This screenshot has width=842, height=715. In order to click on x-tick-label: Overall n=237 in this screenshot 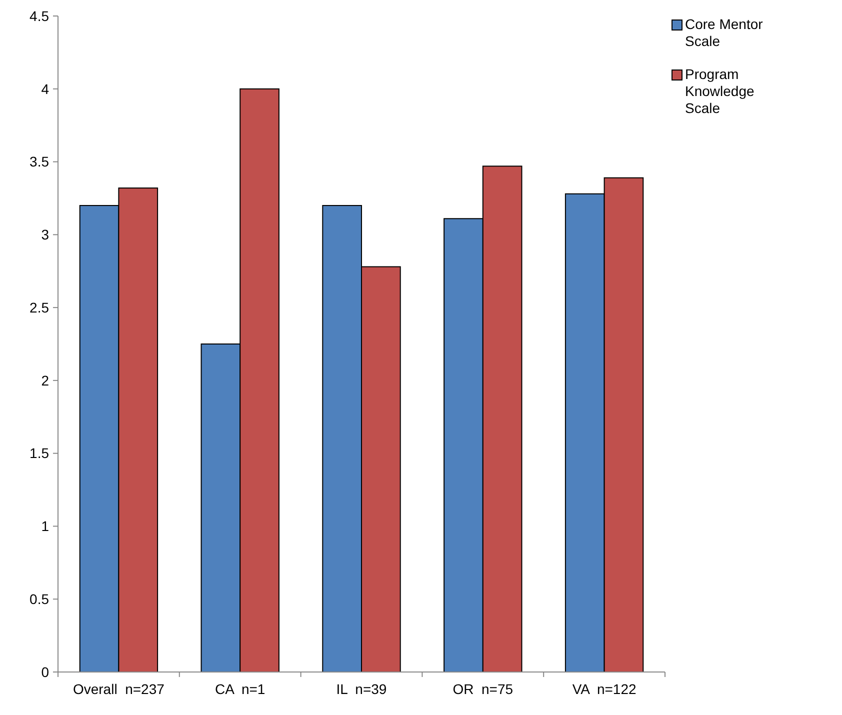, I will do `click(118, 689)`.